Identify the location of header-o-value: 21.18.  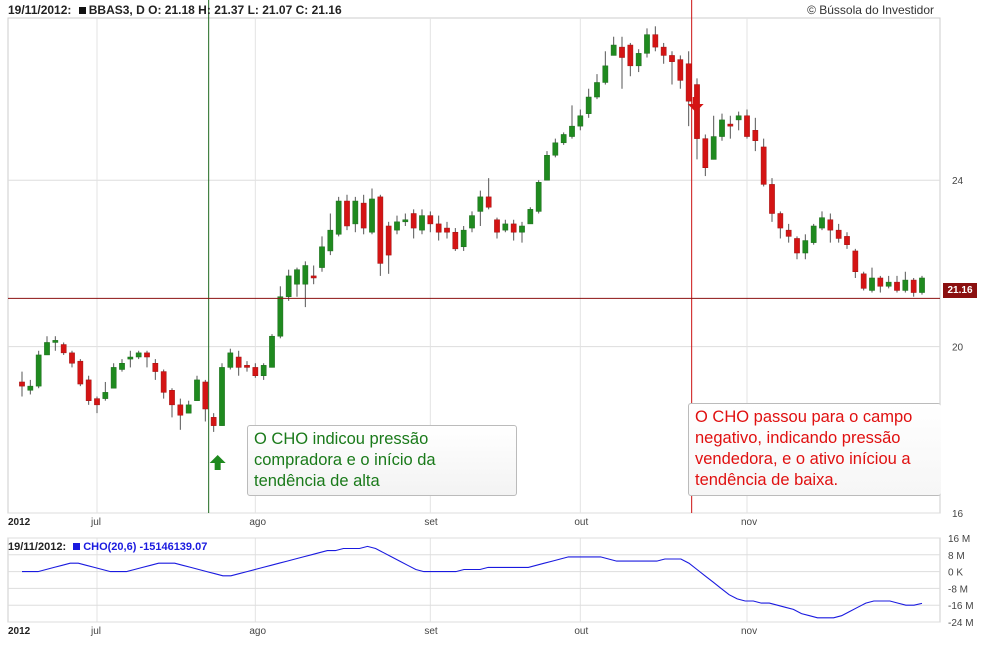
(179, 10).